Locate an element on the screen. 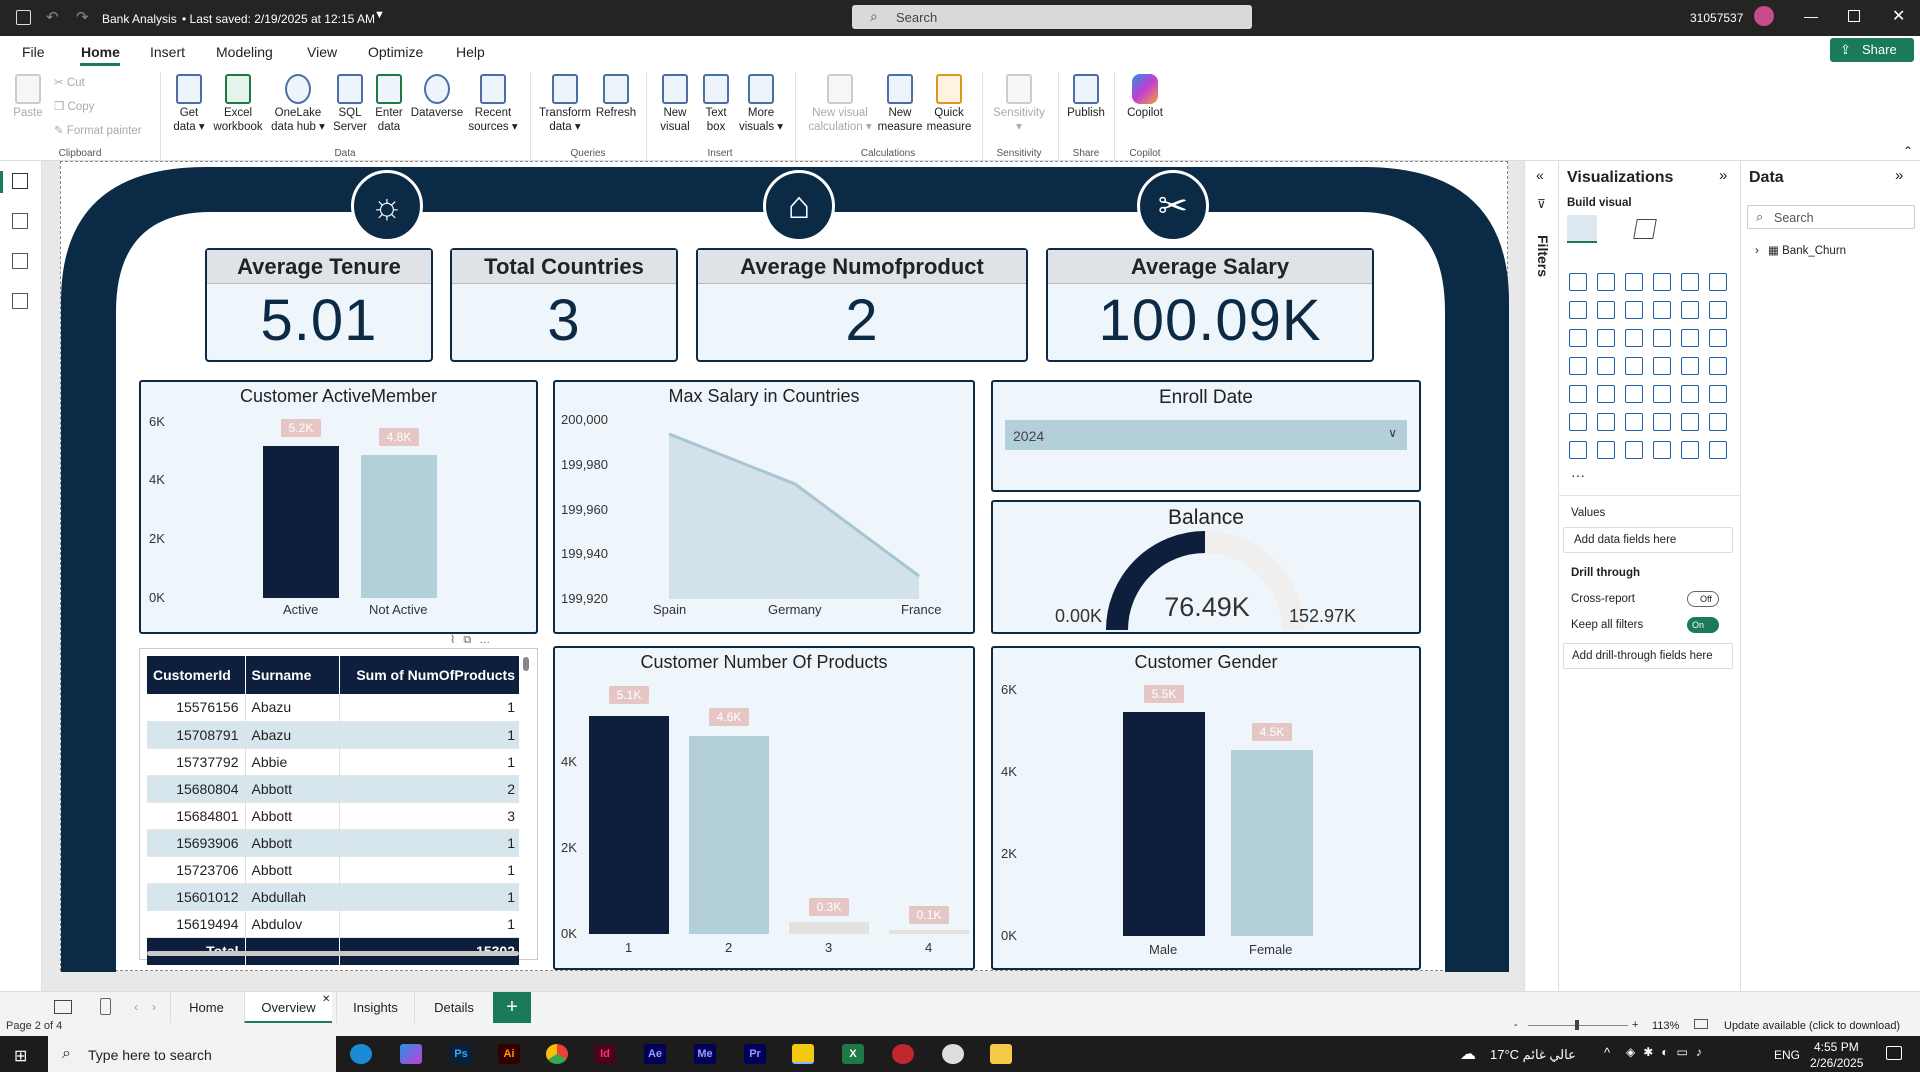 Image resolution: width=1920 pixels, height=1072 pixels. menu-modeling: Modeling is located at coordinates (244, 52).